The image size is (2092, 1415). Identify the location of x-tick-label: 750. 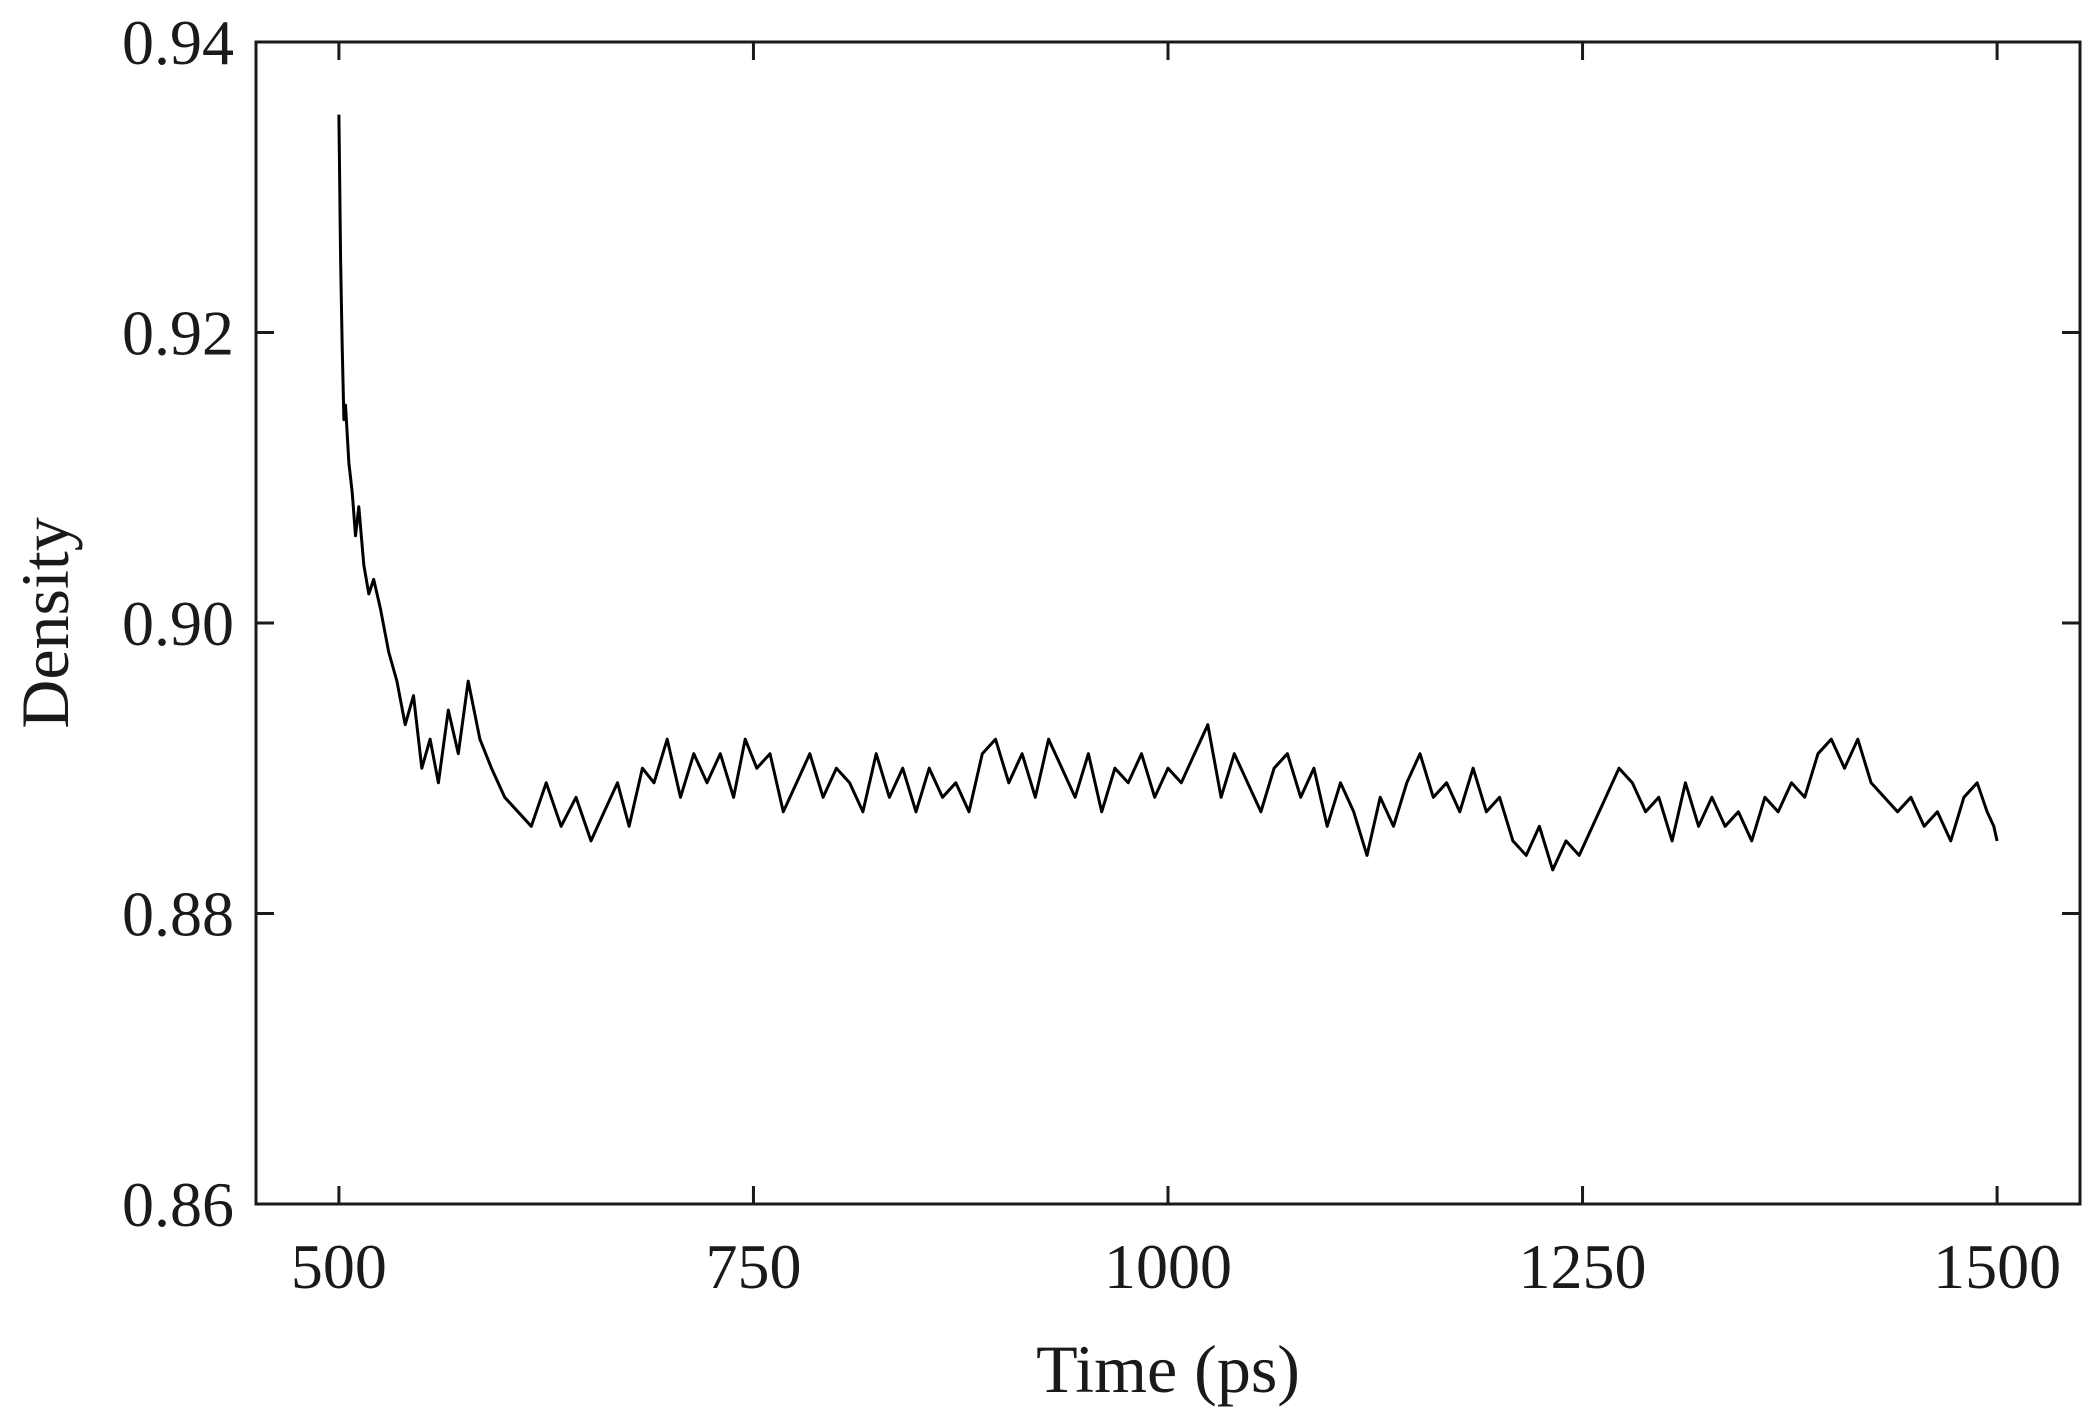
(753, 1266).